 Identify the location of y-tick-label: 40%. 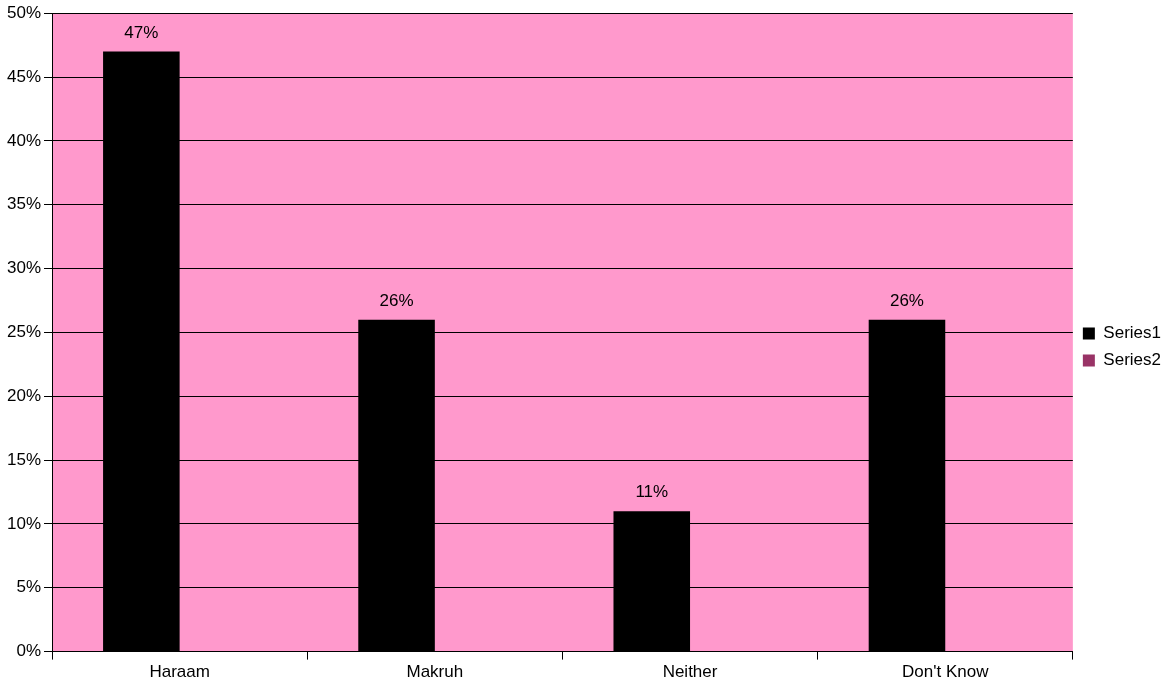
(24, 140).